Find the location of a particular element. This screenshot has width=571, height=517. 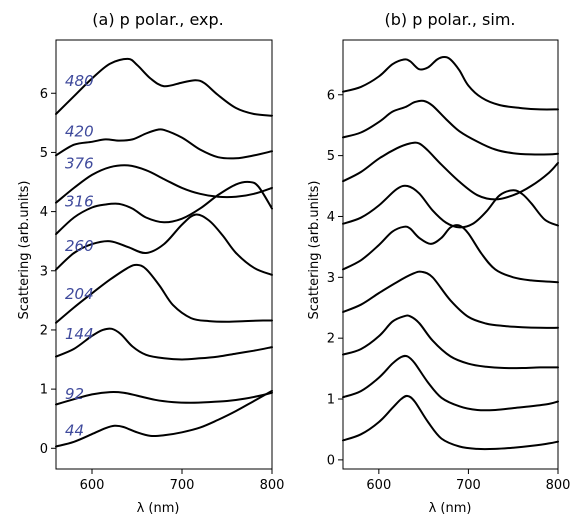

curve-label-204: 204 is located at coordinates (79, 294).